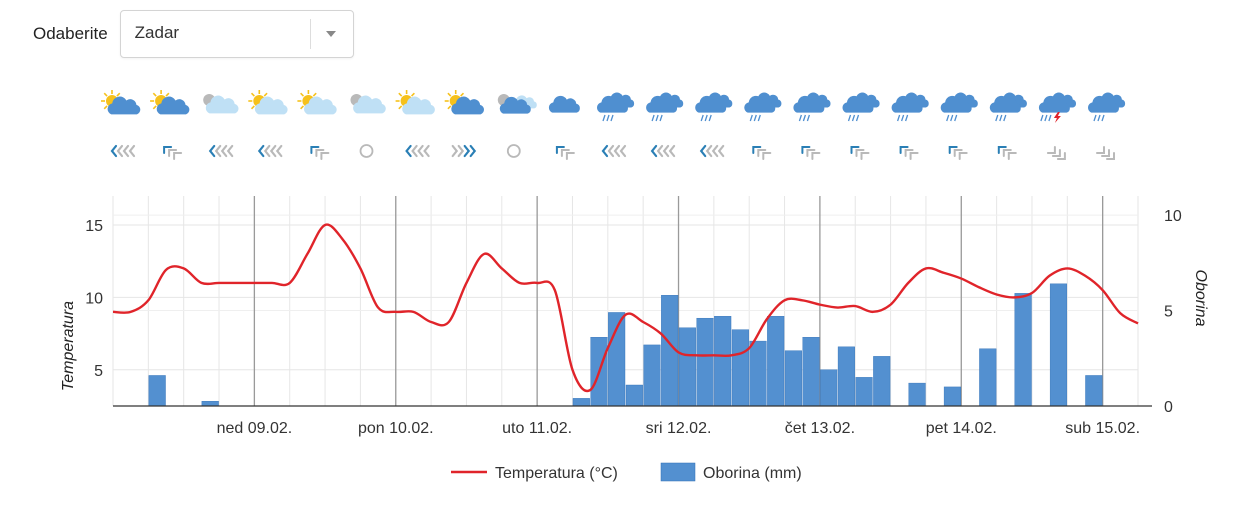 Image resolution: width=1237 pixels, height=509 pixels. What do you see at coordinates (752, 473) in the screenshot?
I see `legend-precipitation-label: Oborina (mm)` at bounding box center [752, 473].